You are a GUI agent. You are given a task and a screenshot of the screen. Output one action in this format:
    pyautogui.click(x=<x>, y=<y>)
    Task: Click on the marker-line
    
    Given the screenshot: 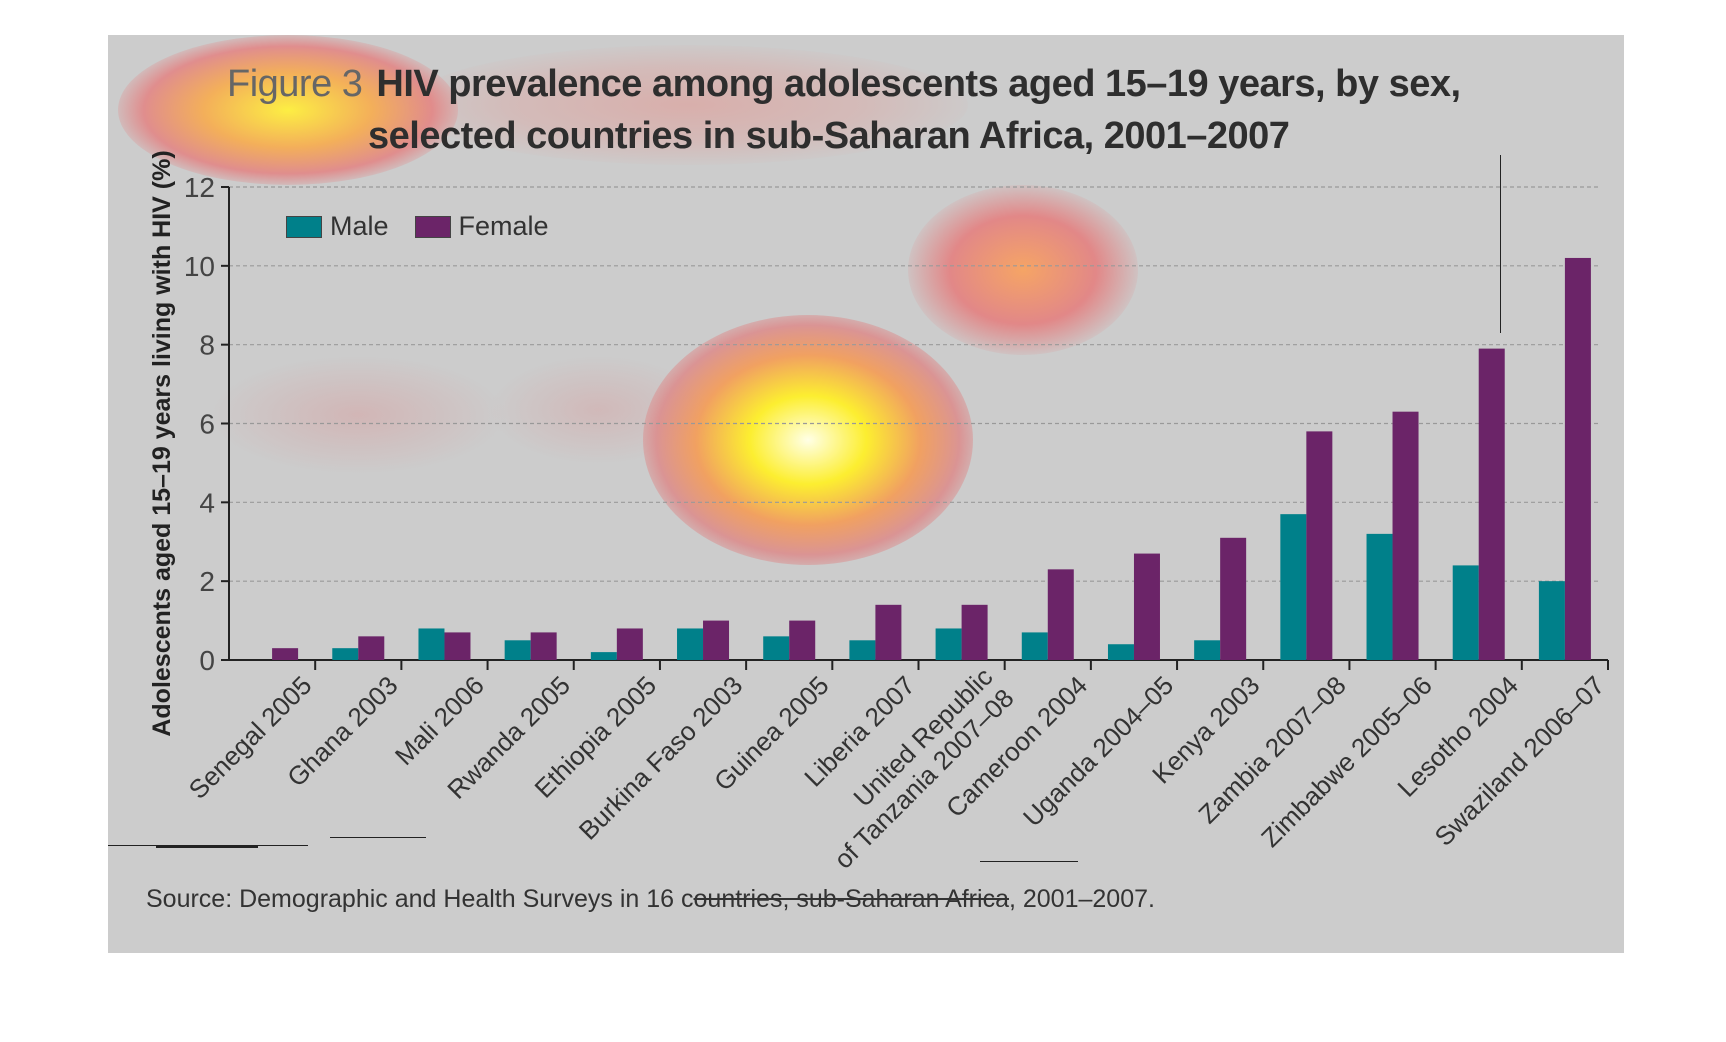 What is the action you would take?
    pyautogui.click(x=1500, y=244)
    